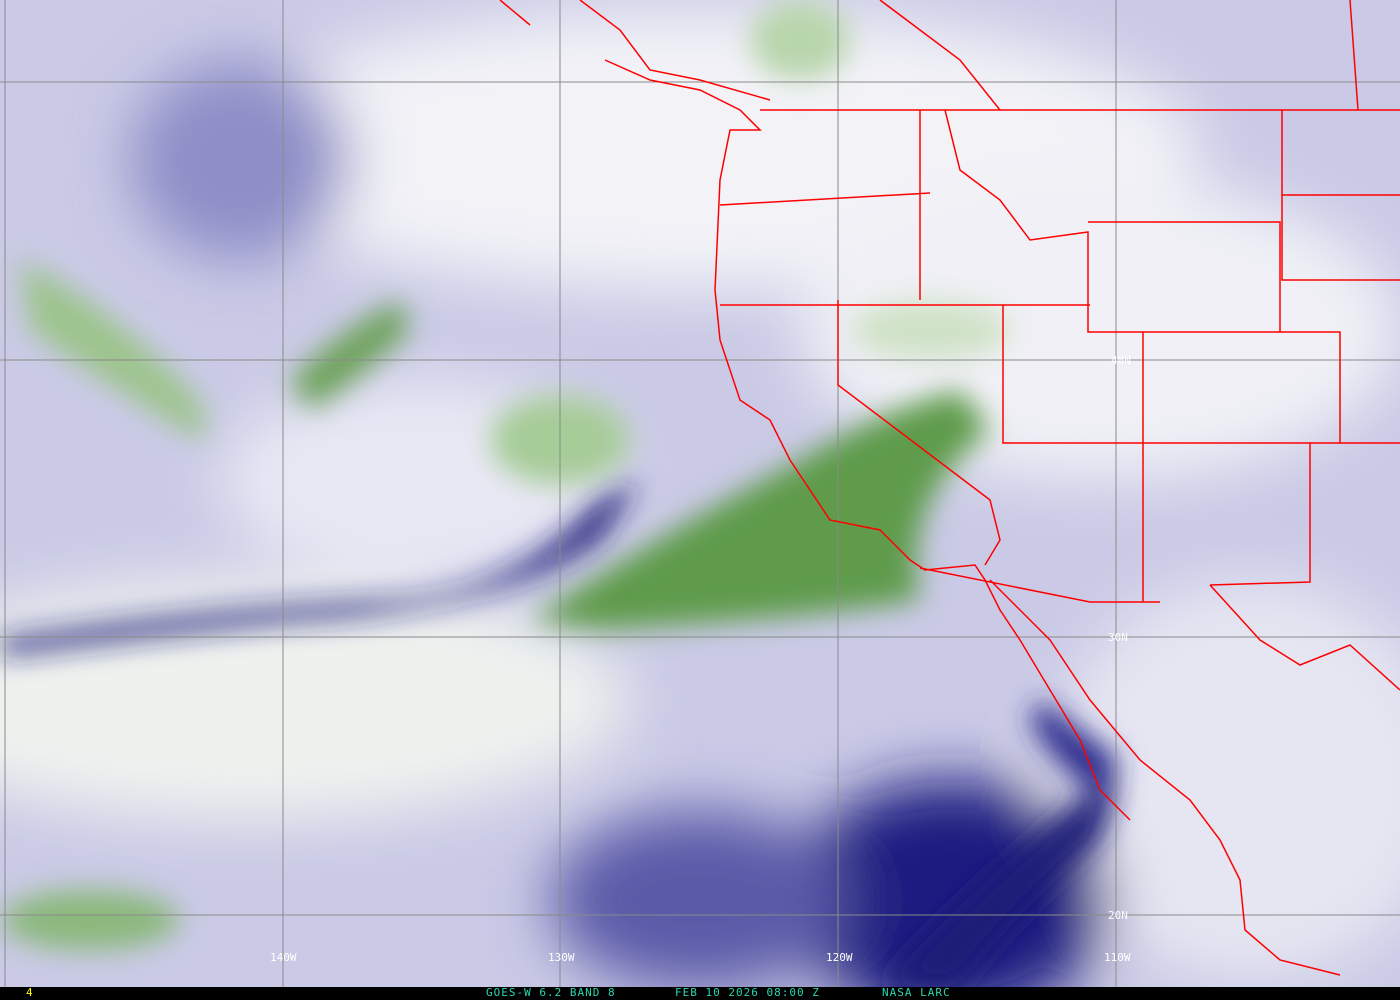 Image resolution: width=1400 pixels, height=1000 pixels. Describe the element at coordinates (1118, 915) in the screenshot. I see `lat-label-20n: 20N` at that location.